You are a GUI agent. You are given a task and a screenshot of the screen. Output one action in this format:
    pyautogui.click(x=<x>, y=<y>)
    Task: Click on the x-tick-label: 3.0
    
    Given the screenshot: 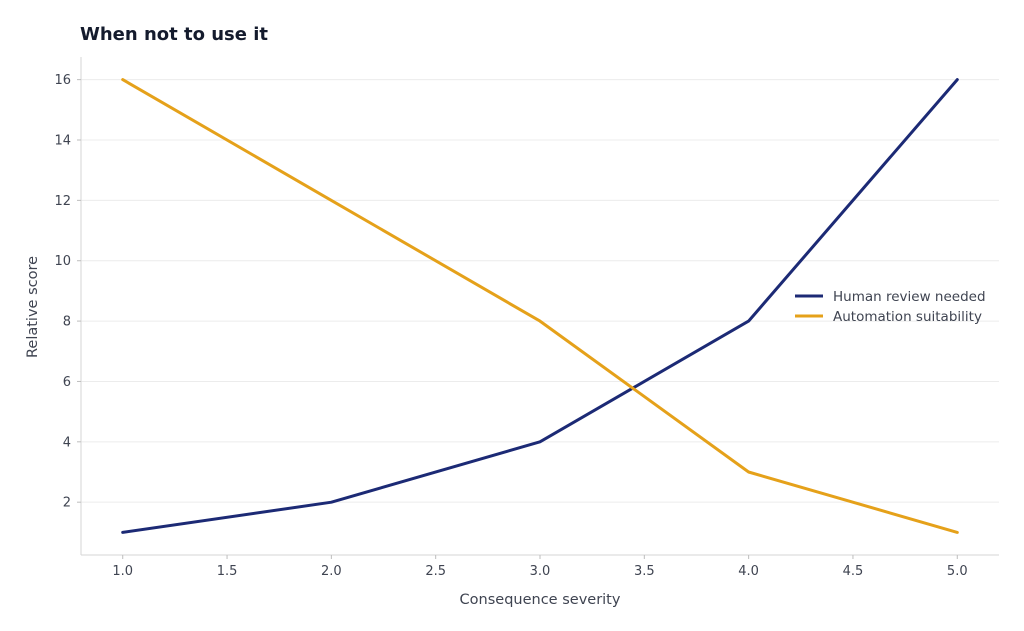 What is the action you would take?
    pyautogui.click(x=540, y=571)
    